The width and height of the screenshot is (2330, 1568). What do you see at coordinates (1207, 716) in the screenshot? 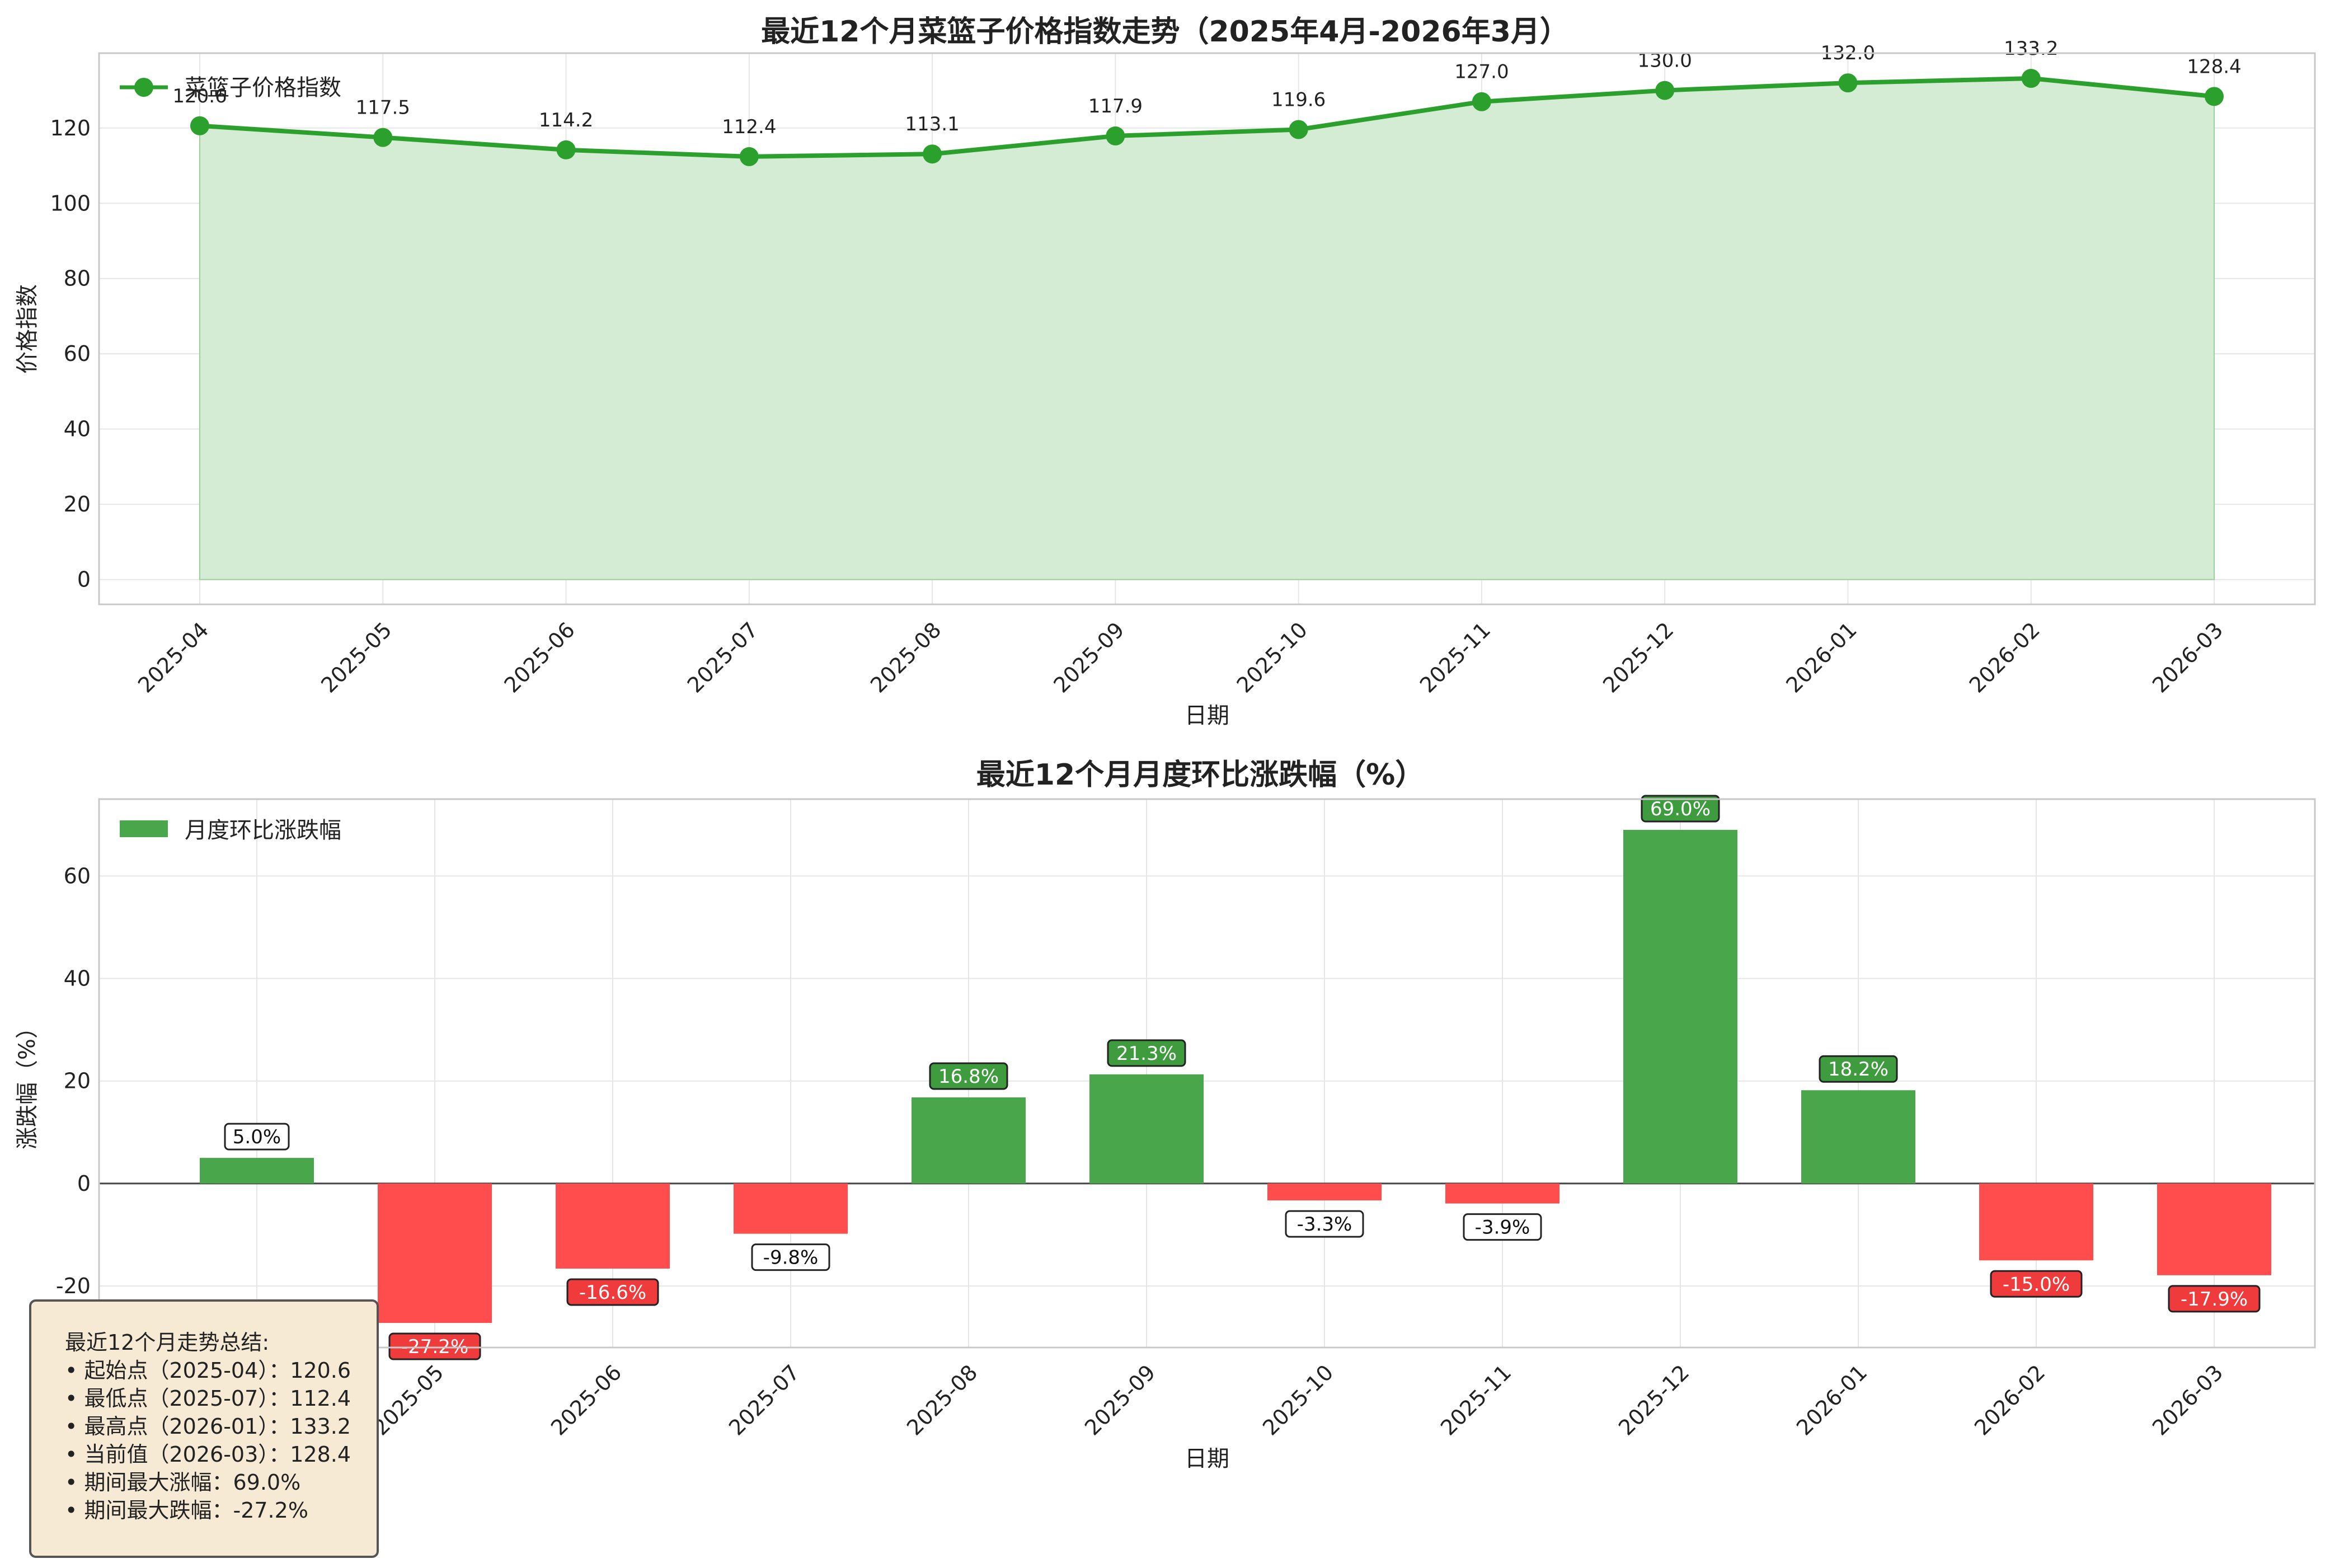
I see `top-x-axis-label: 日期` at bounding box center [1207, 716].